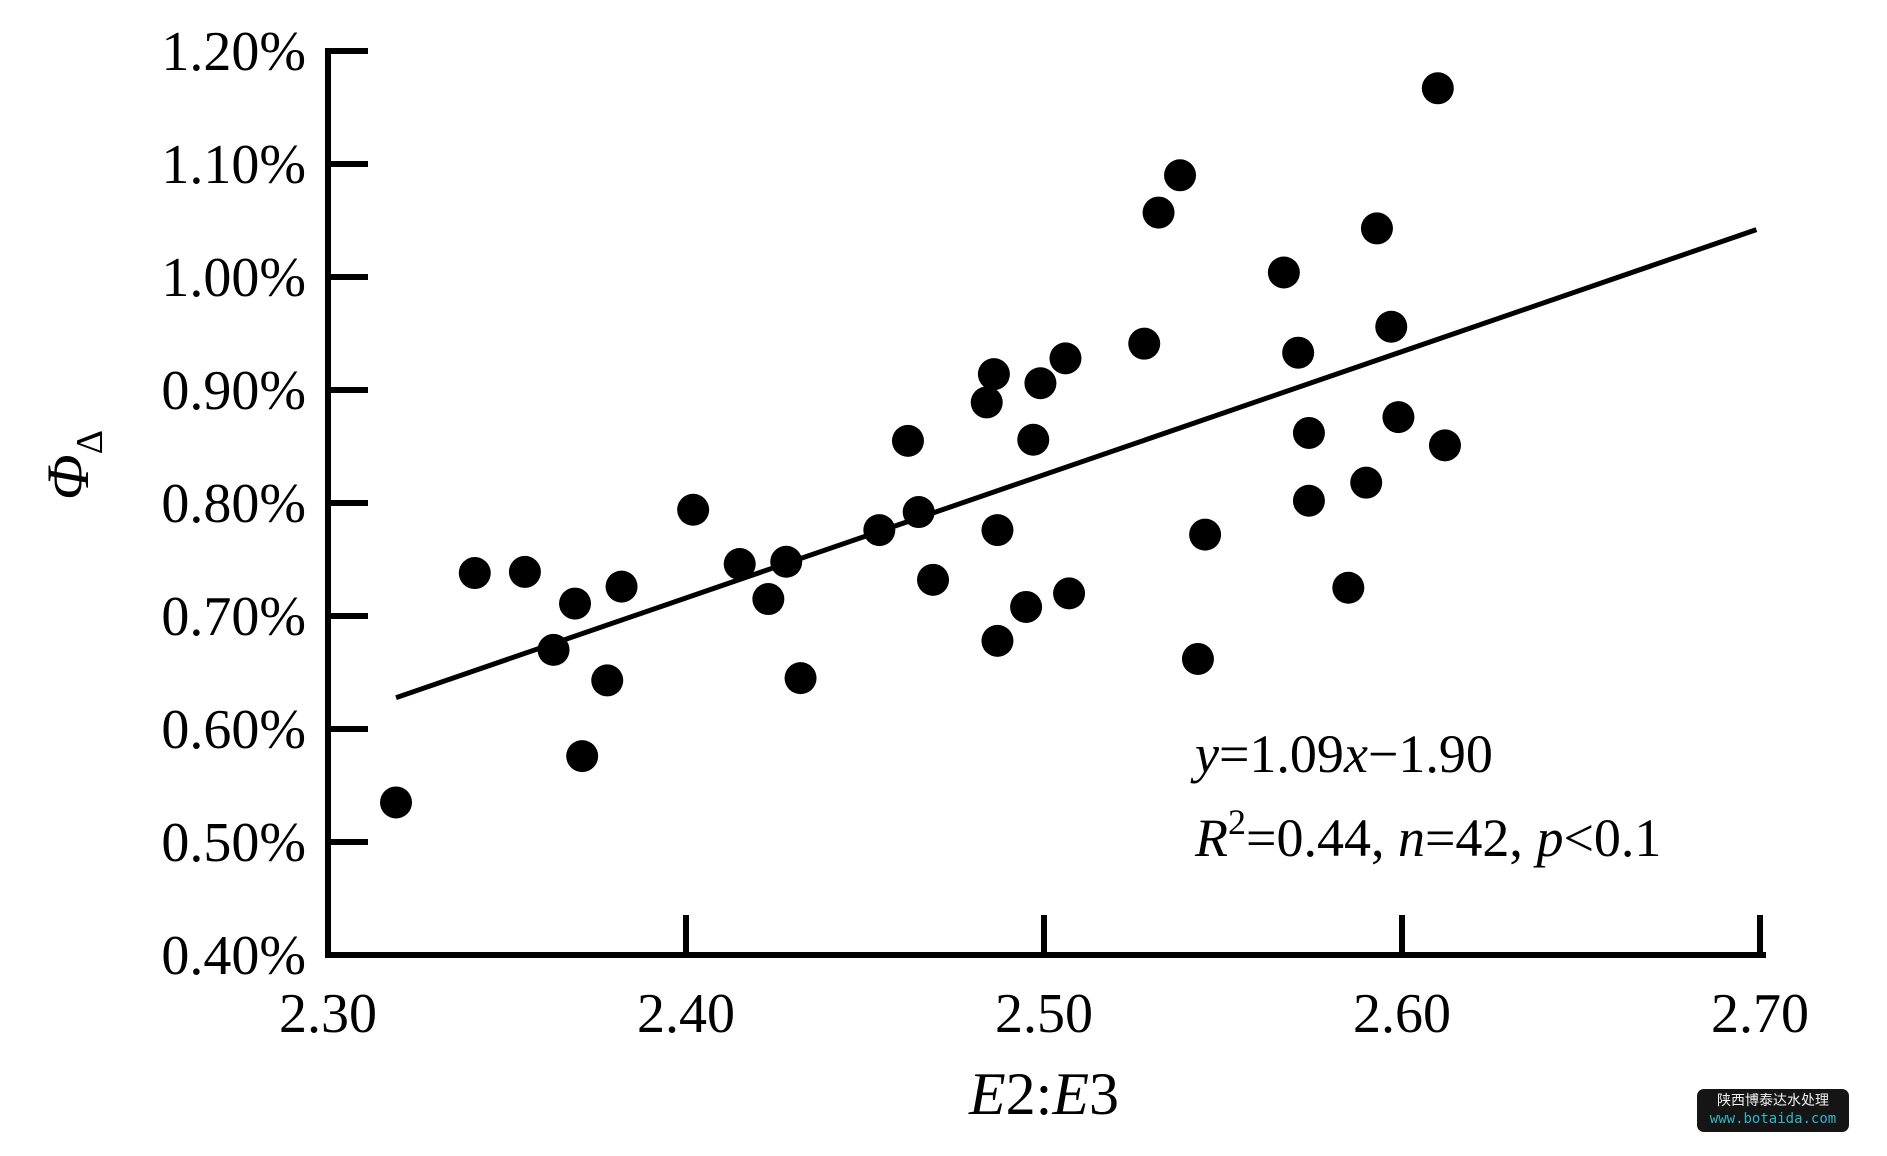 The height and width of the screenshot is (1156, 1887). I want to click on annotation-stats: R2=0.44, n=42, p<0.1, so click(1427, 835).